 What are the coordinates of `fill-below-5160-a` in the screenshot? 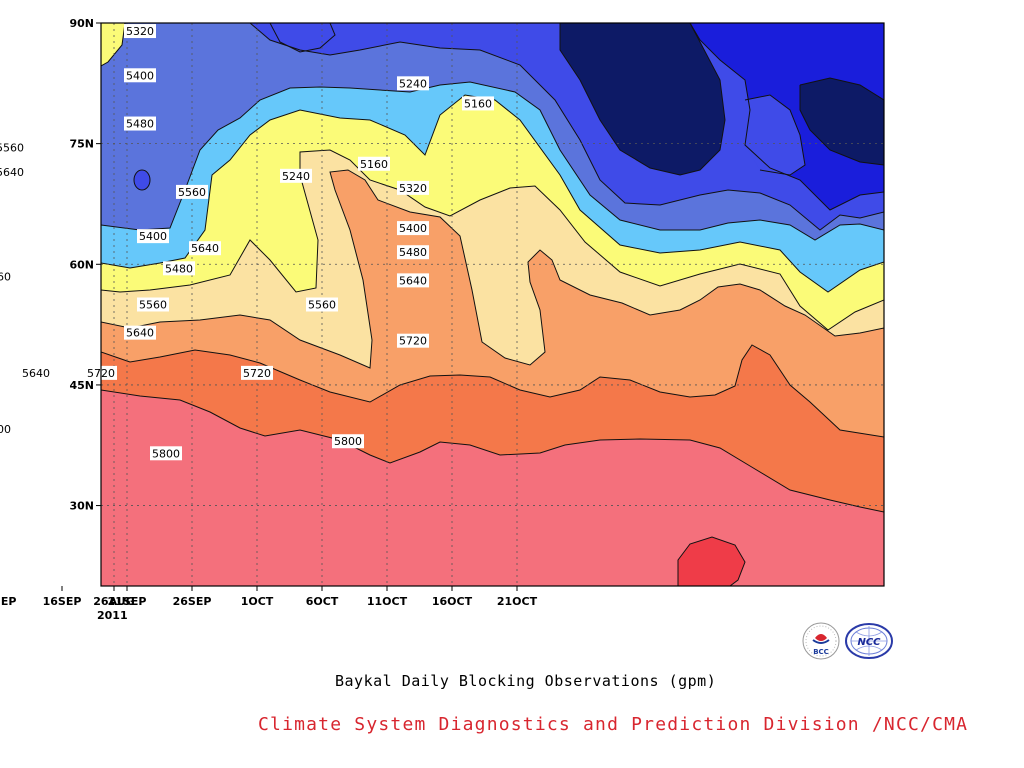 It's located at (642, 99).